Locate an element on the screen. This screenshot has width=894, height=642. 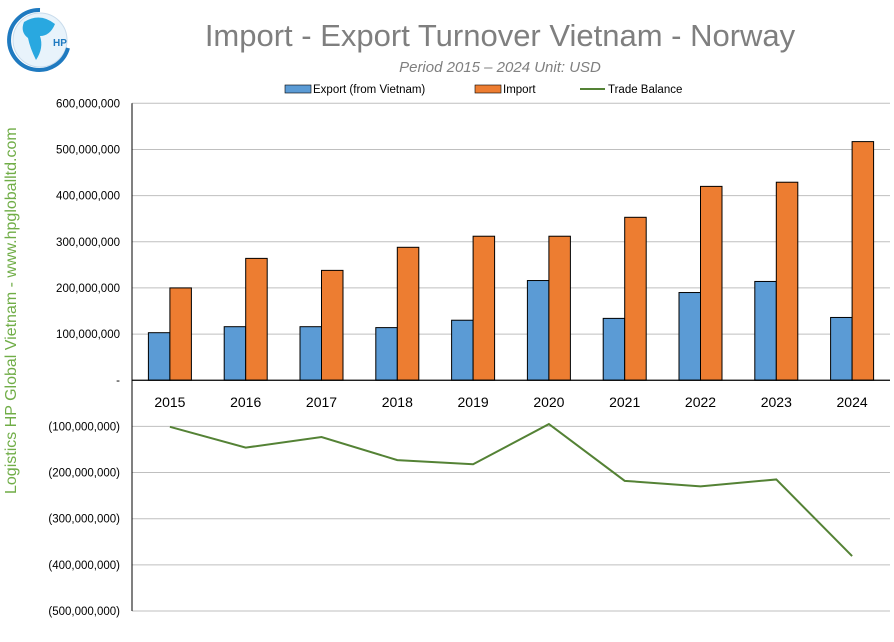
bar-export-2018 is located at coordinates (386, 354).